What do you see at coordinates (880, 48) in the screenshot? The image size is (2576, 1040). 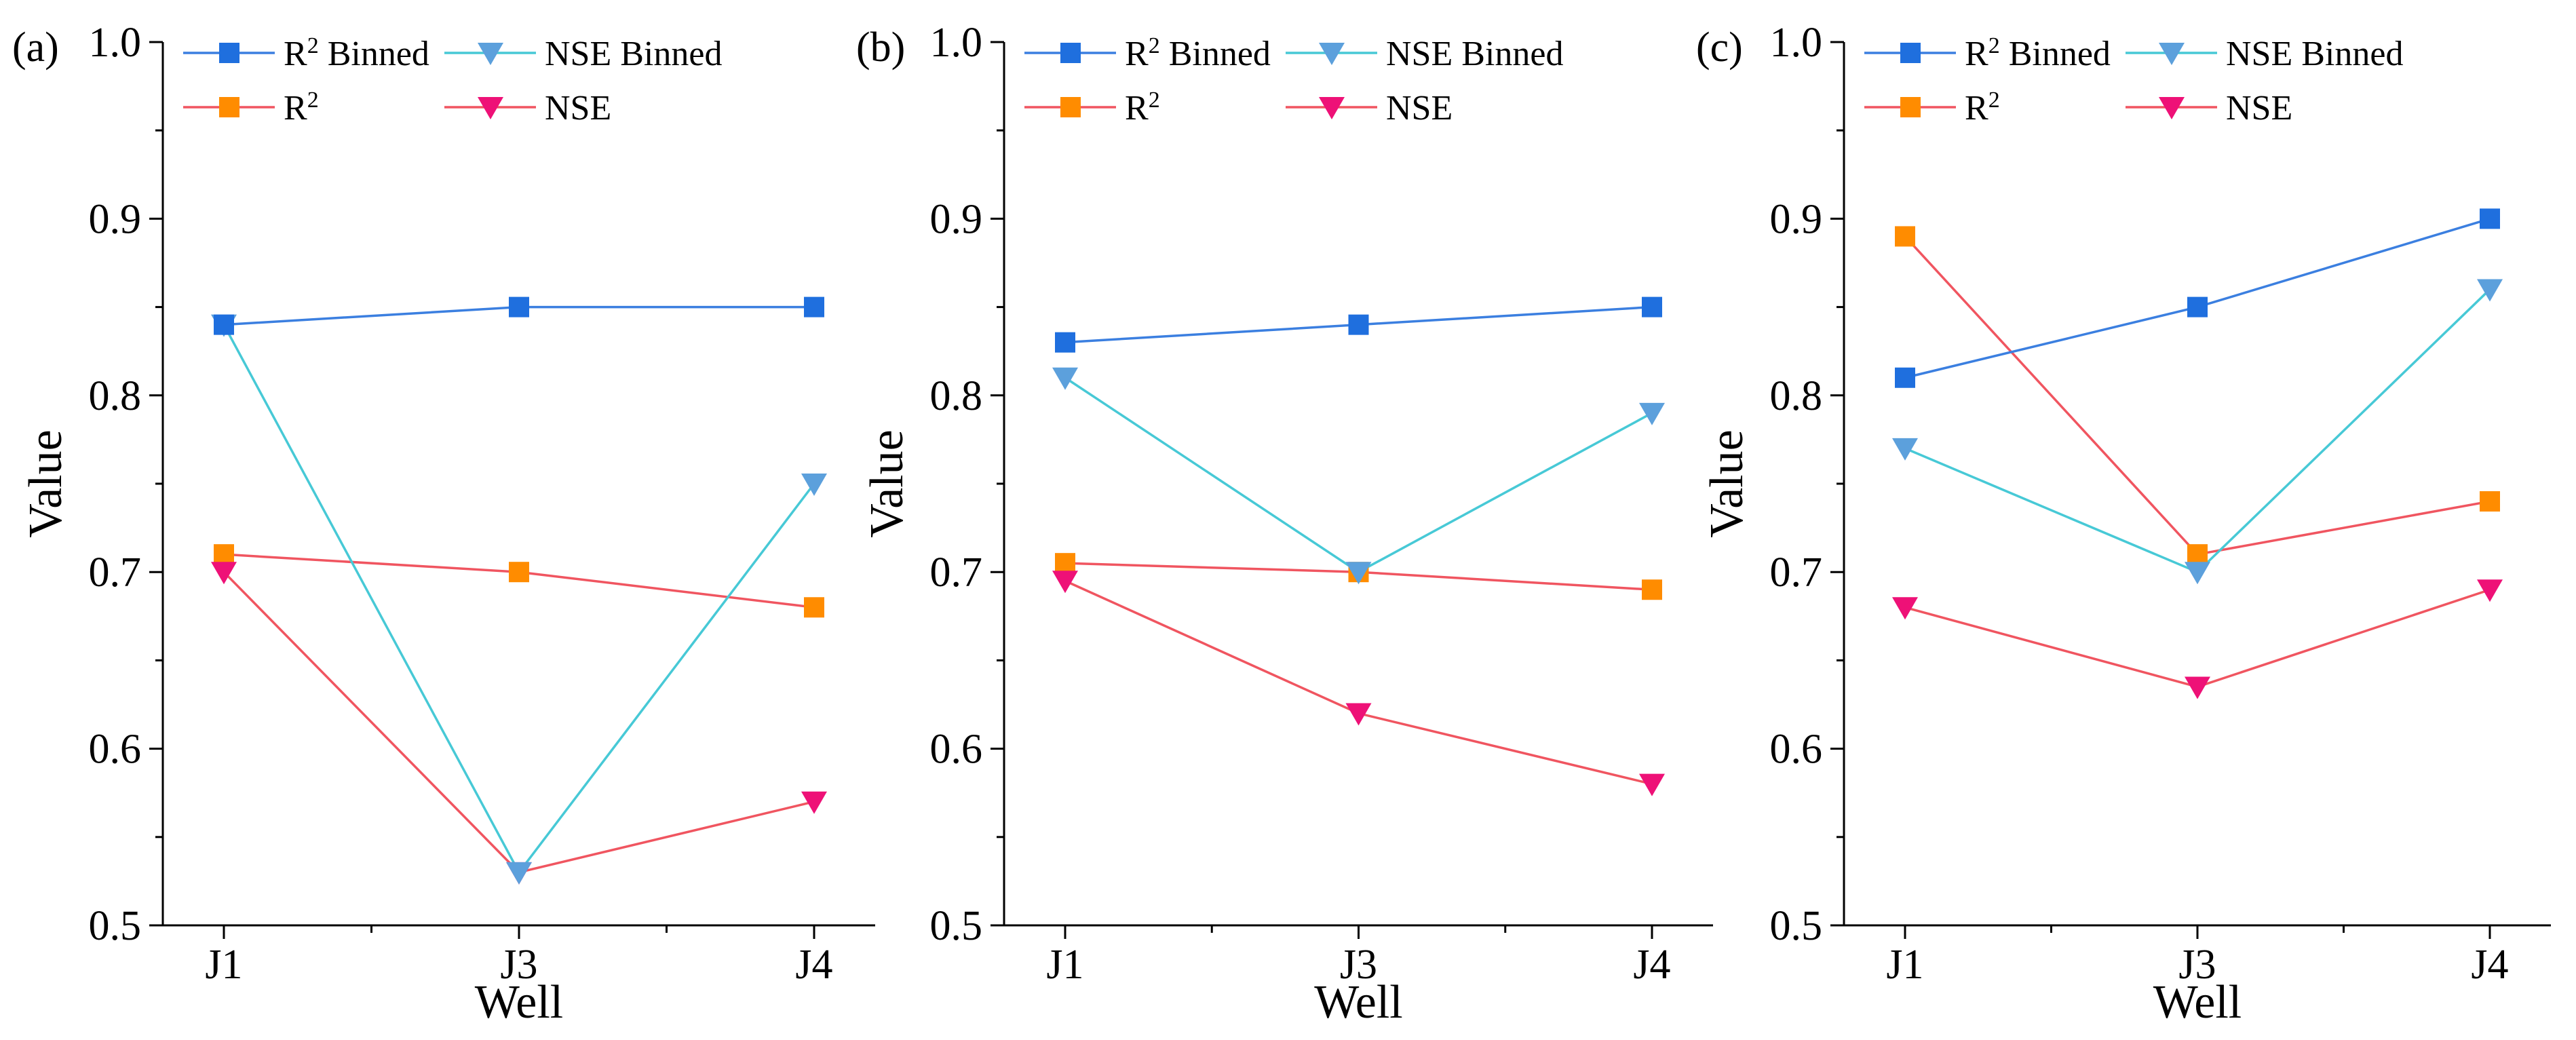 I see `panel-label: (b)` at bounding box center [880, 48].